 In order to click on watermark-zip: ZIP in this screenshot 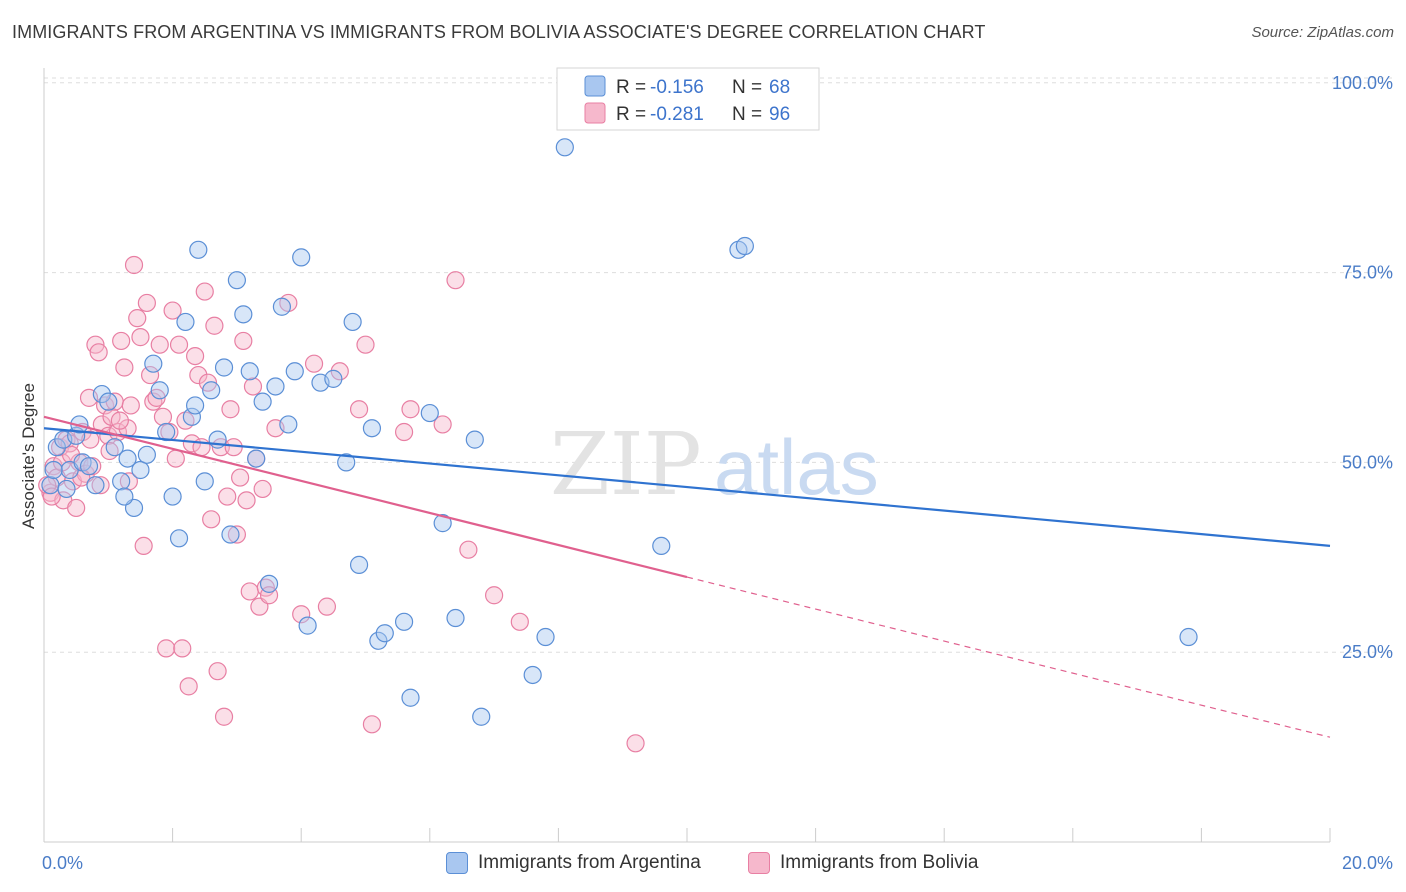, I will do `click(626, 465)`.